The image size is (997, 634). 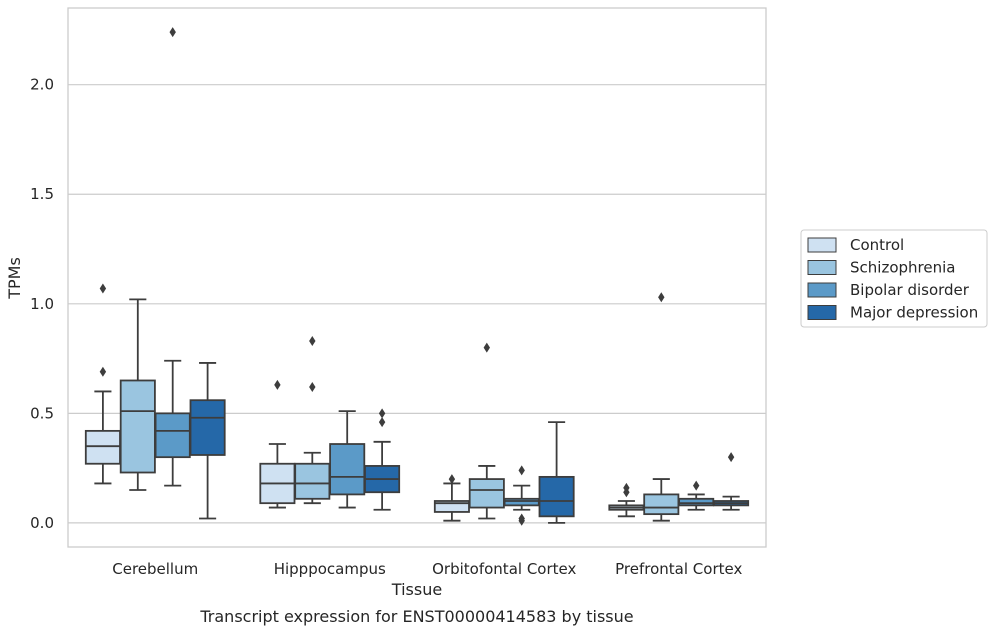 What do you see at coordinates (42, 194) in the screenshot?
I see `y-tick-label: 1.5` at bounding box center [42, 194].